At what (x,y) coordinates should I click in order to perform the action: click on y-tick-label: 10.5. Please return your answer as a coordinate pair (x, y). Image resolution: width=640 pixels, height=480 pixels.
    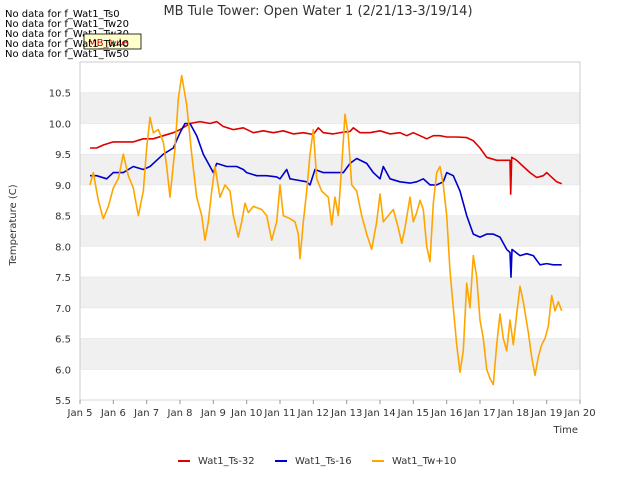
    Looking at the image, I should click on (60, 94).